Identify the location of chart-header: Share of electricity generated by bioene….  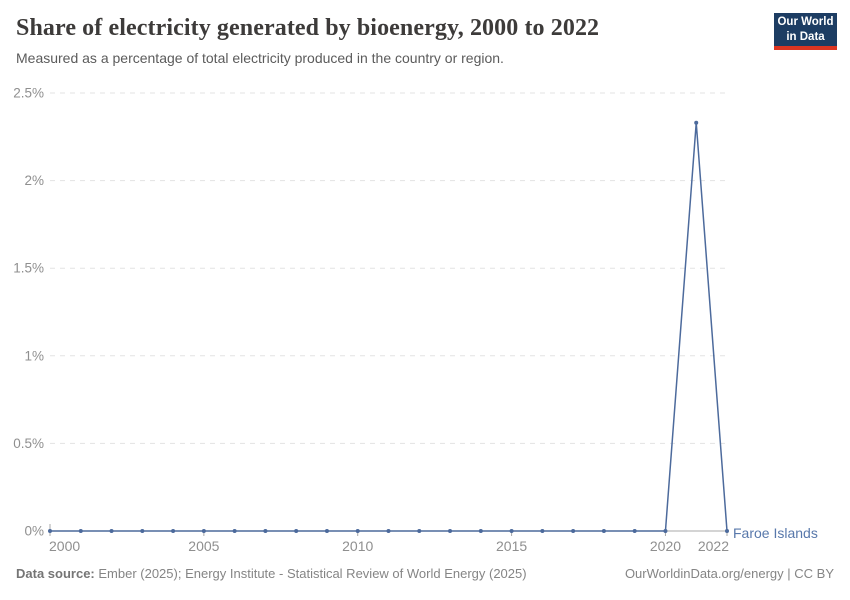
(388, 40).